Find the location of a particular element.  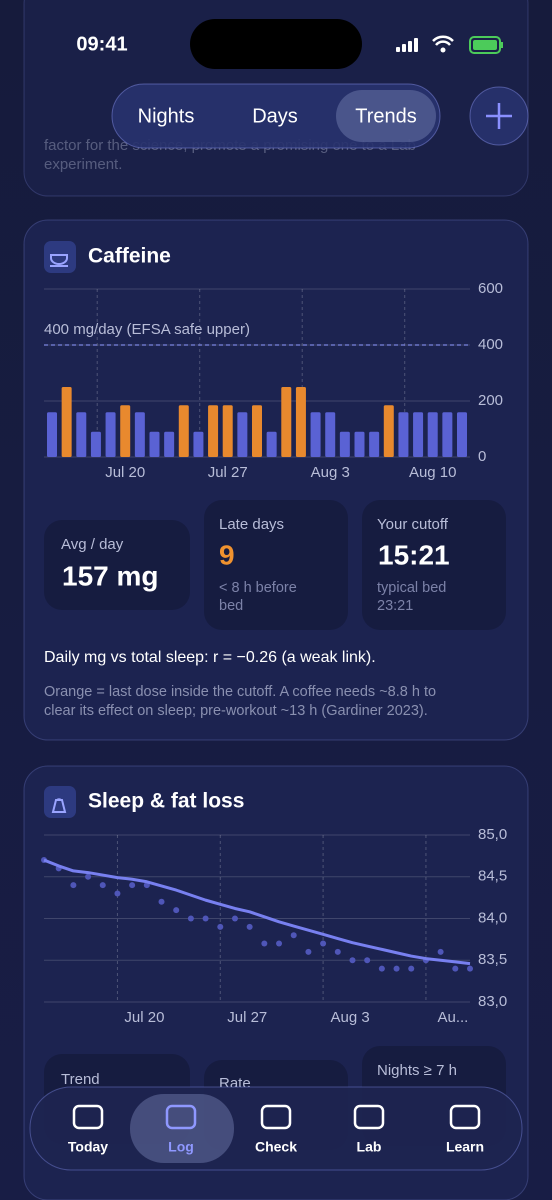

tab-label: Learn is located at coordinates (465, 1147).